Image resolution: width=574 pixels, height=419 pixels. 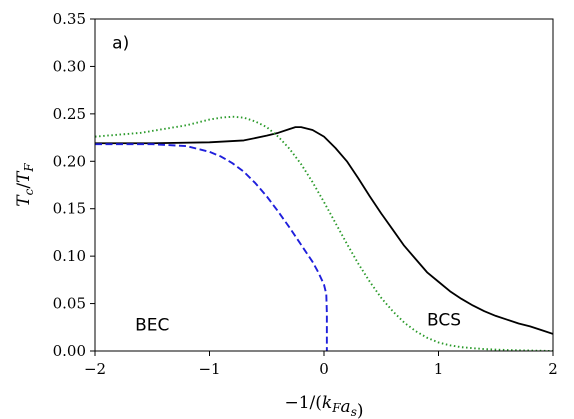 I want to click on y-tick-label: 0.20, so click(x=69, y=161).